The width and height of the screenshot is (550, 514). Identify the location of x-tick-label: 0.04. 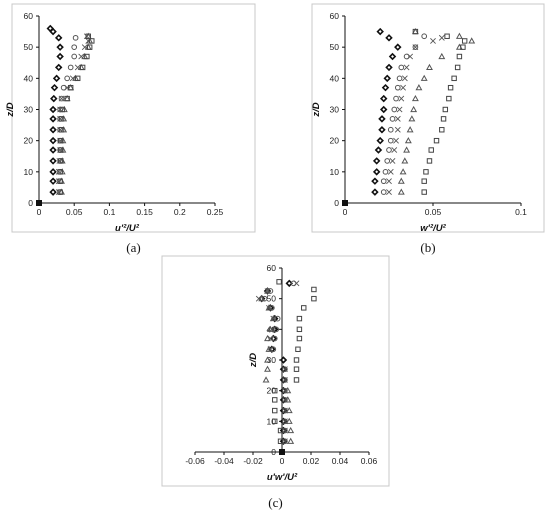
(340, 461).